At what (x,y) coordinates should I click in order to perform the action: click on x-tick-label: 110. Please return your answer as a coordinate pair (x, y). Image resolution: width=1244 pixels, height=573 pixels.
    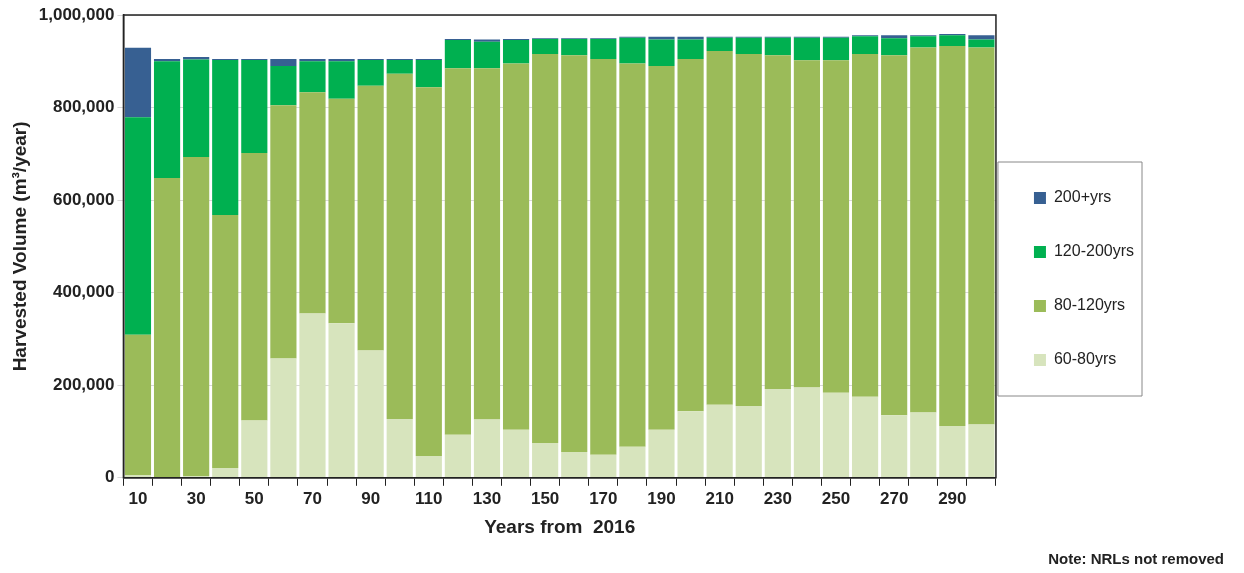
    Looking at the image, I should click on (429, 498).